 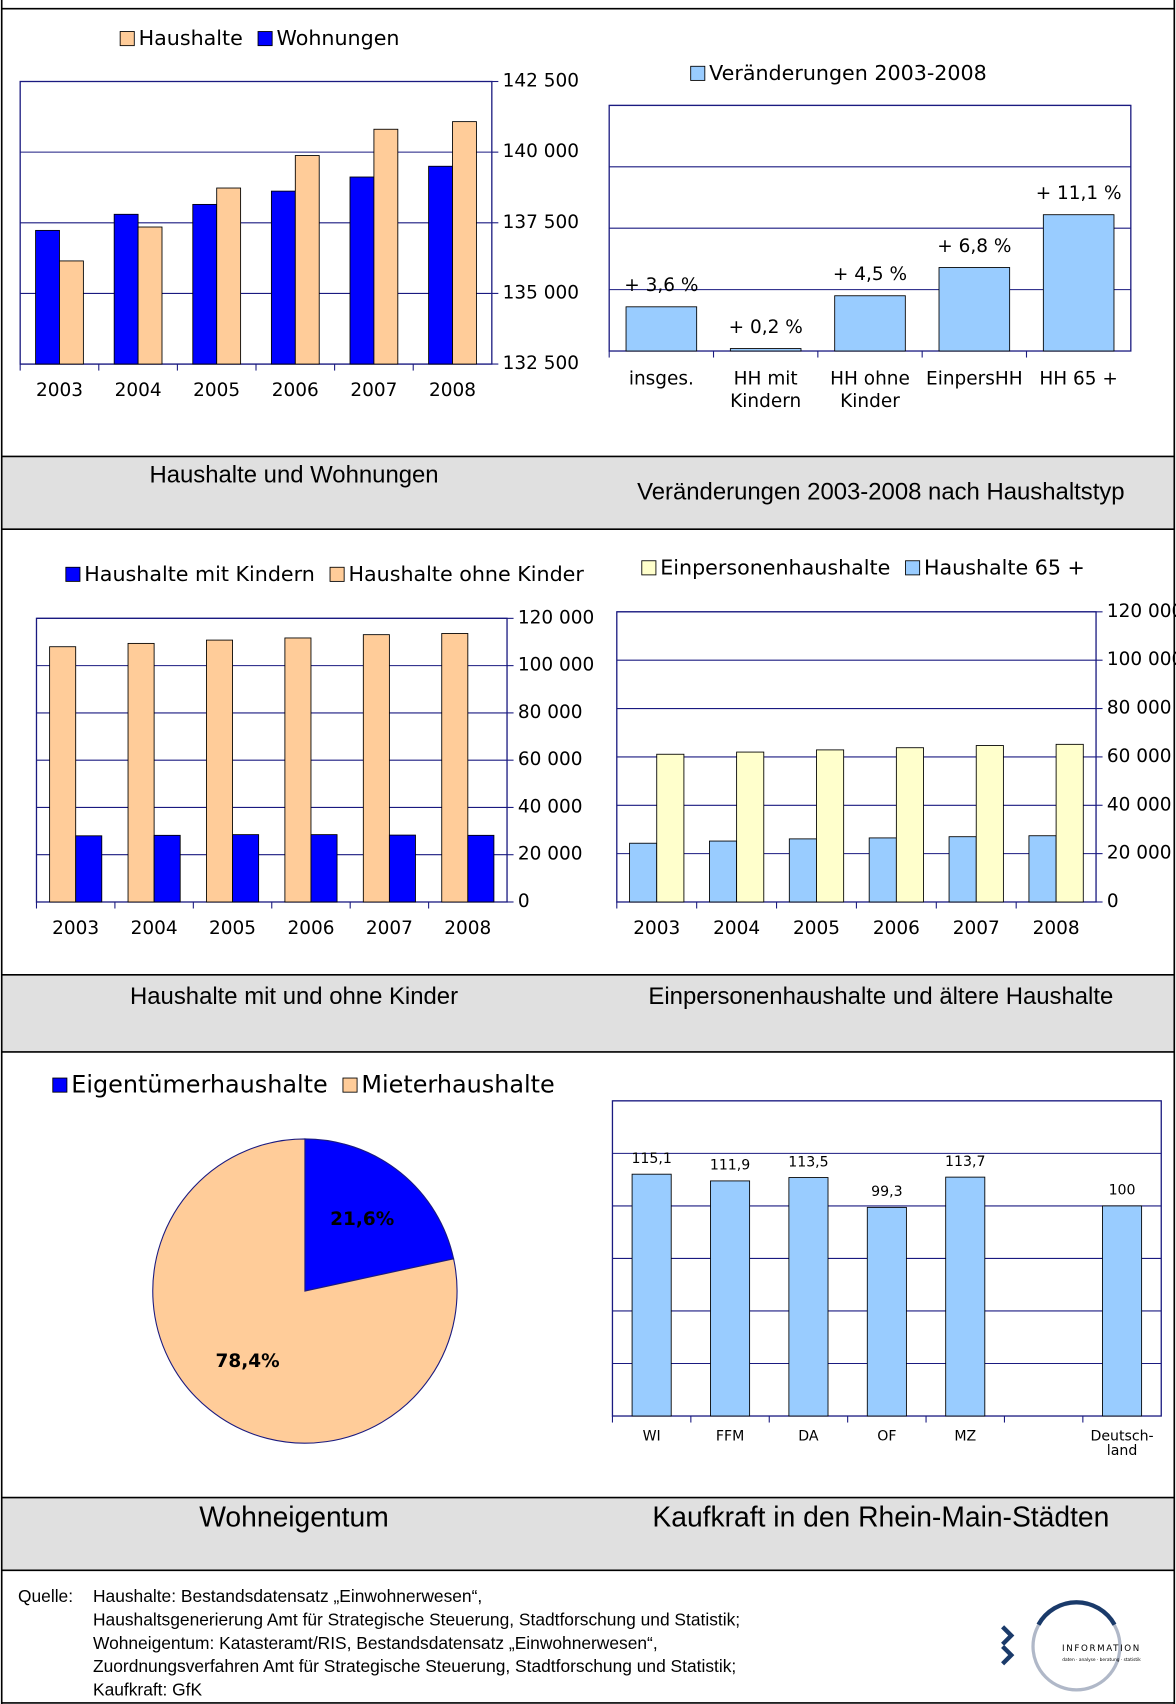 I want to click on chart-title: Kaufkraft in den Rhein-Main-Städten, so click(x=880, y=1517).